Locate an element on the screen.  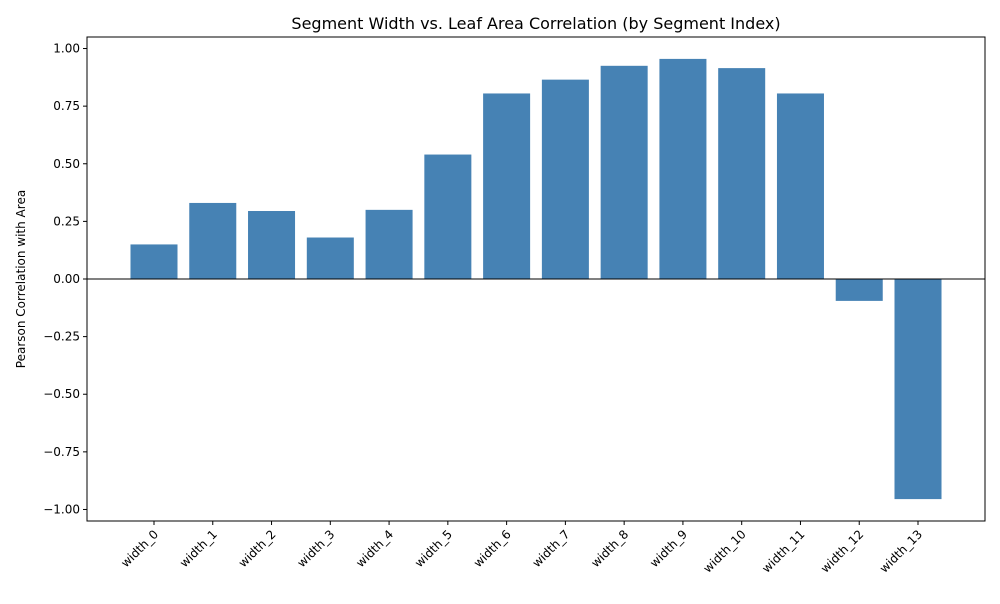
x-tick-label-width_3: width_3 is located at coordinates (315, 548).